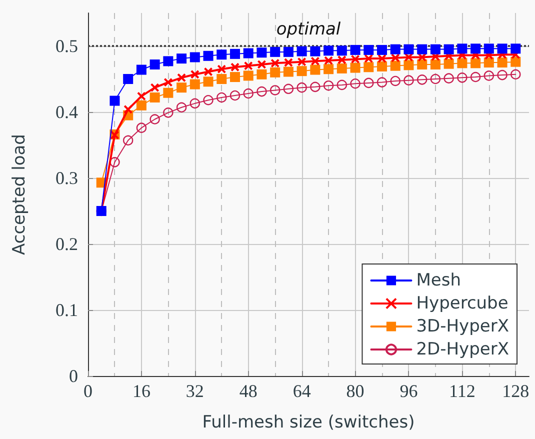 The image size is (535, 439). Describe the element at coordinates (463, 326) in the screenshot. I see `legend-label: 3D-HyperX` at that location.